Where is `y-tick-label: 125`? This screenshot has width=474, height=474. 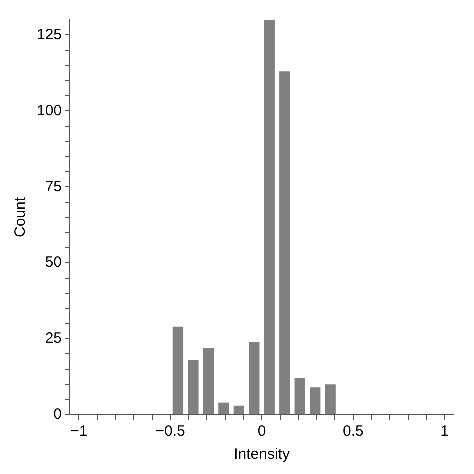
y-tick-label: 125 is located at coordinates (49, 35).